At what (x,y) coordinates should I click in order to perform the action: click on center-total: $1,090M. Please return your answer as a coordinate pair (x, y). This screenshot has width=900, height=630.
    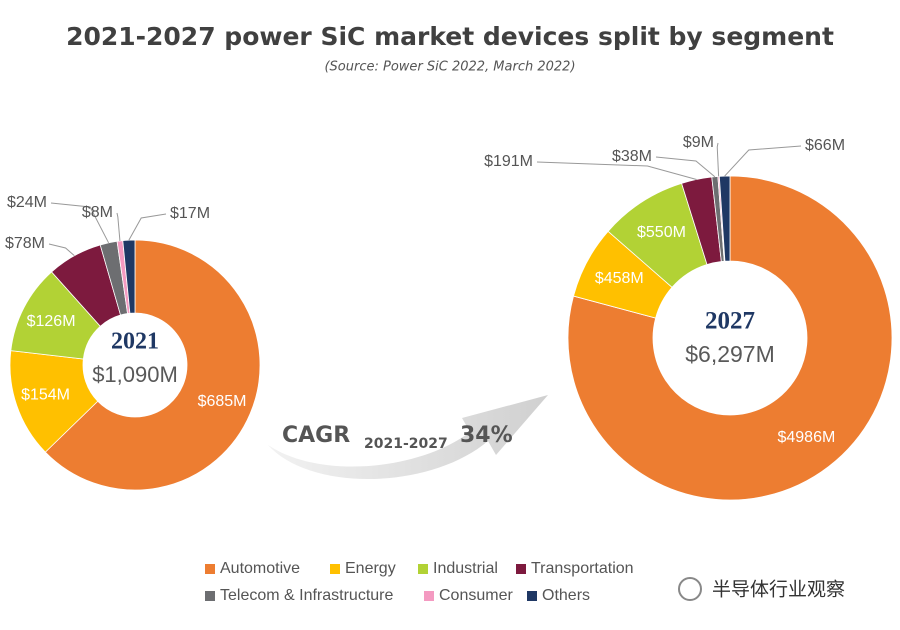
    Looking at the image, I should click on (135, 374).